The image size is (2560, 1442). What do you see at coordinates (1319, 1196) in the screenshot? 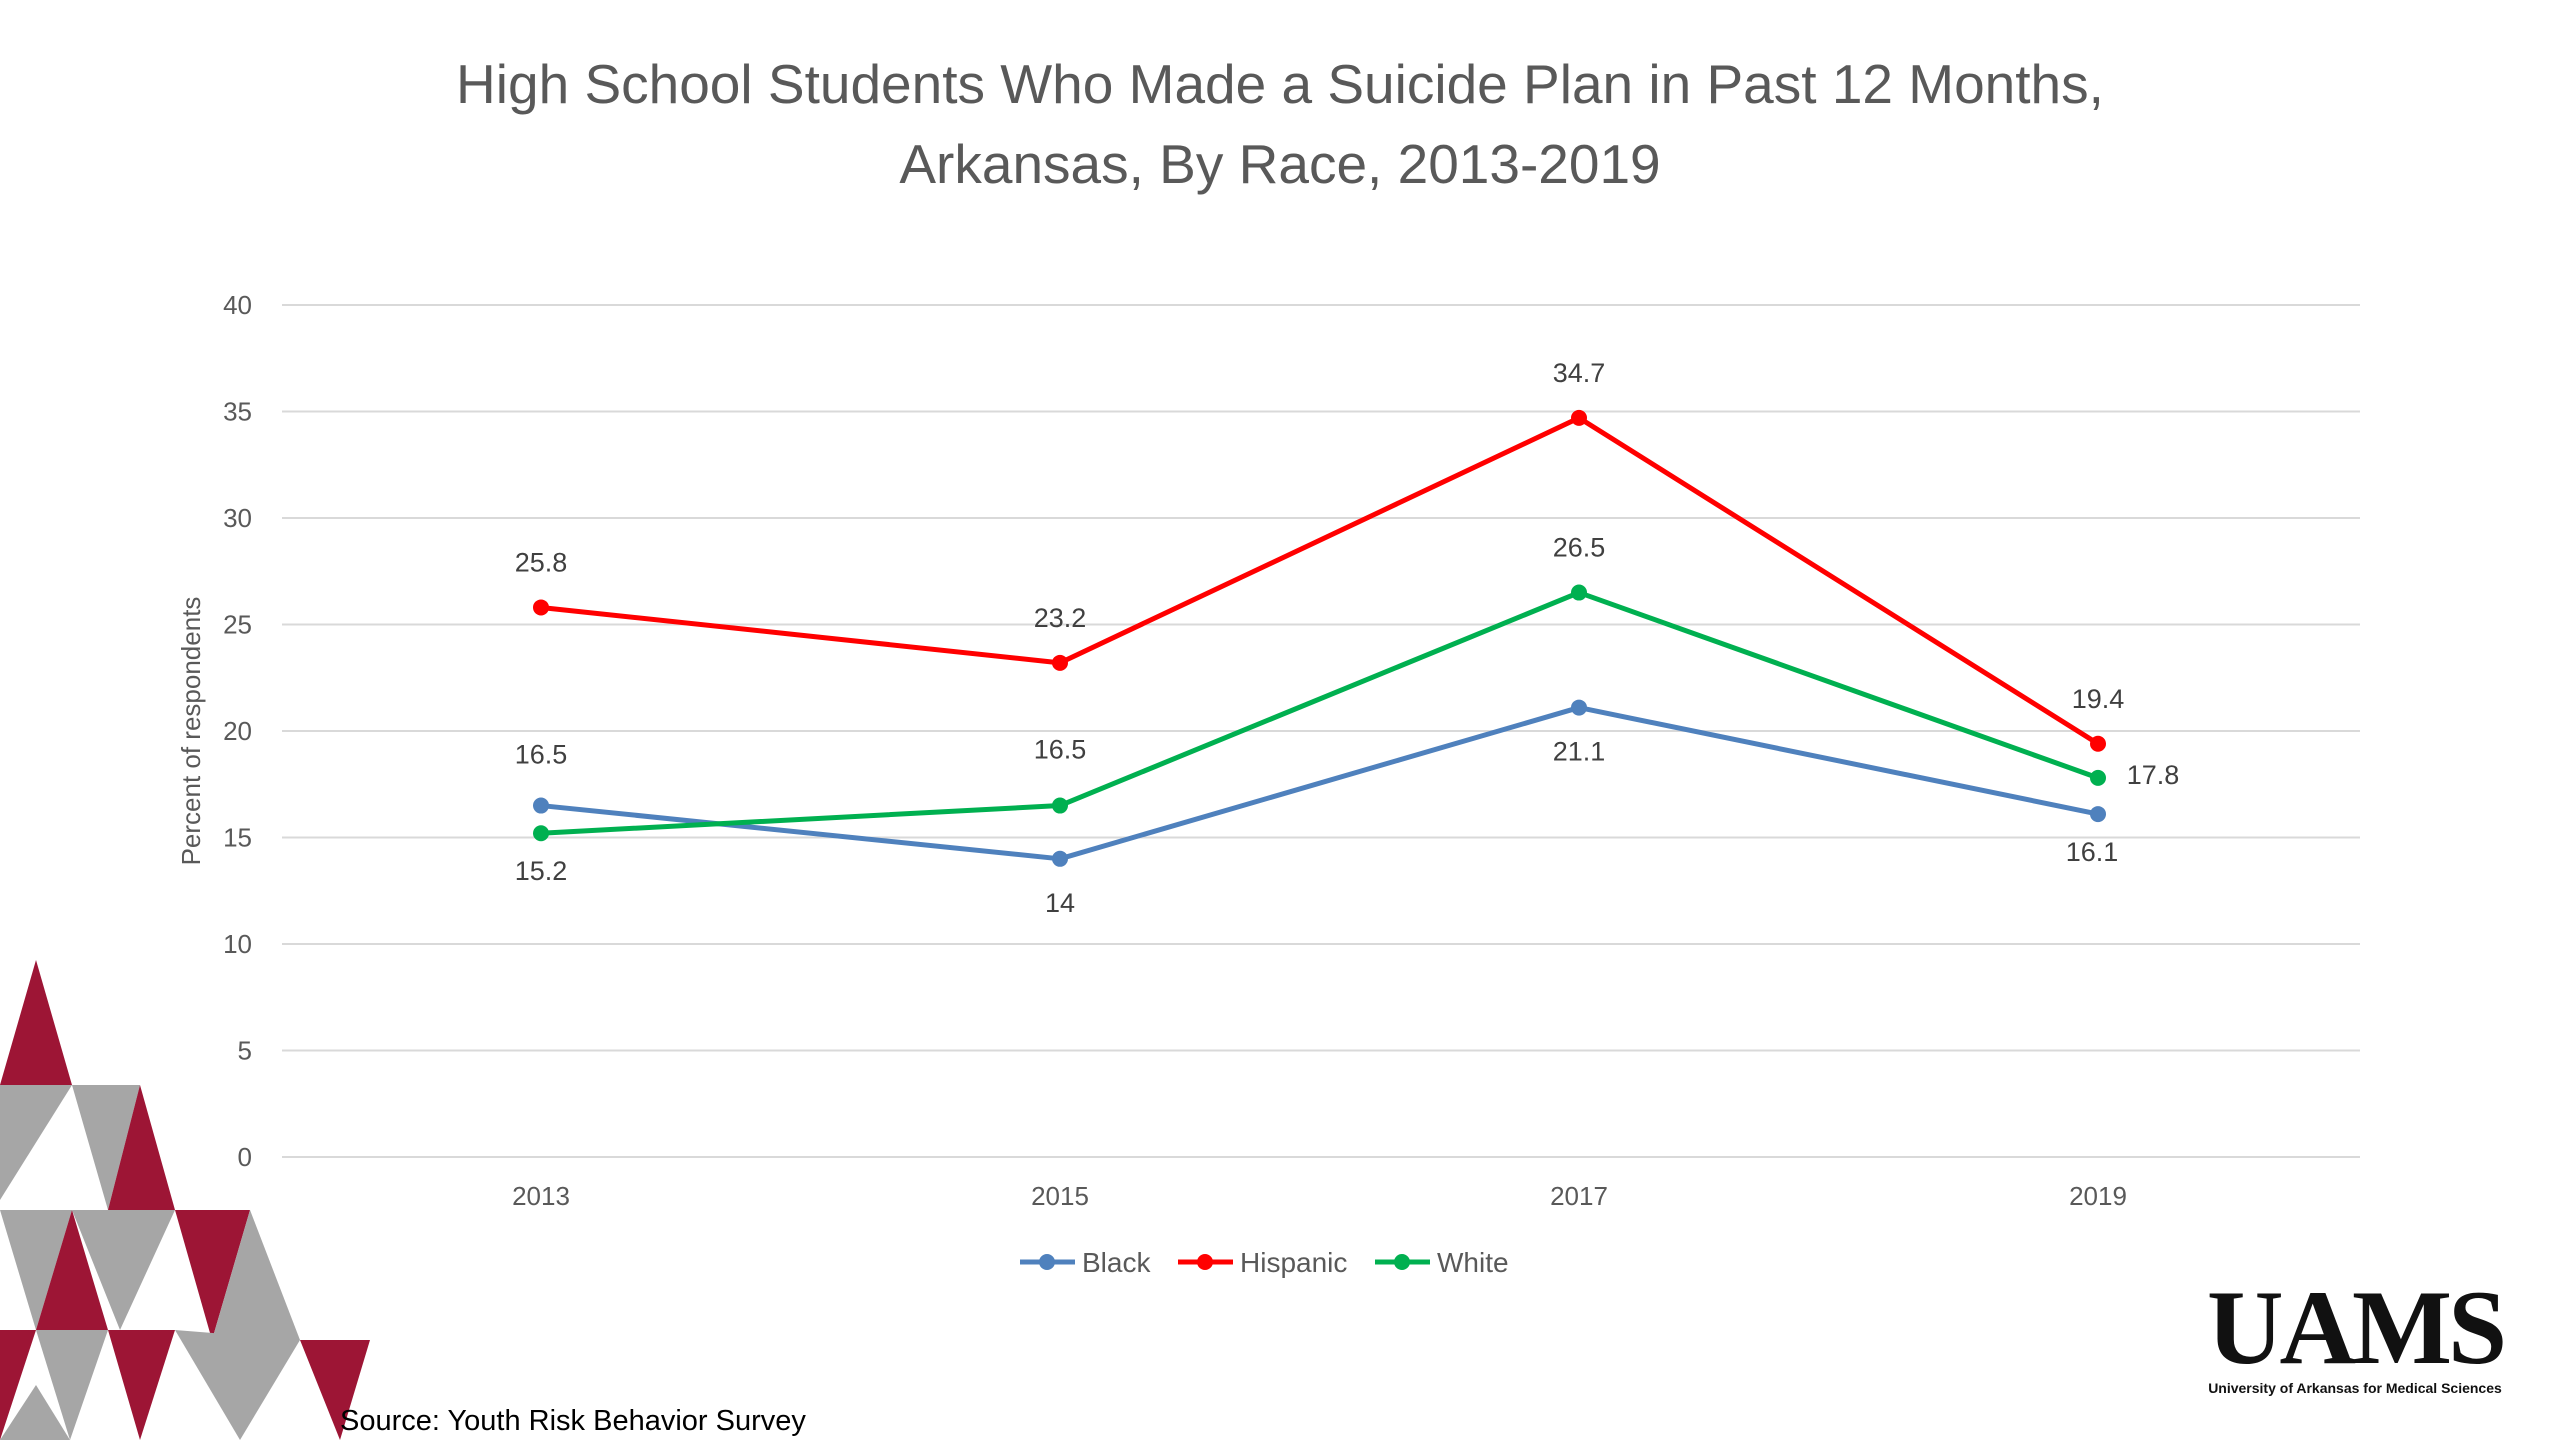
I see `x-axis-ticks: 2013 2015 2017 2019` at bounding box center [1319, 1196].